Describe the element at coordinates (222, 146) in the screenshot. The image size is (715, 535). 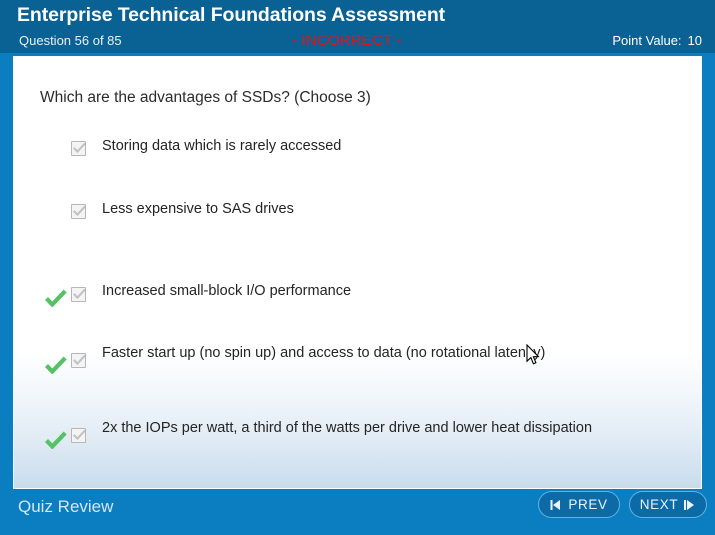
I see `answer-option-label: Storing data which is rarely accessed` at that location.